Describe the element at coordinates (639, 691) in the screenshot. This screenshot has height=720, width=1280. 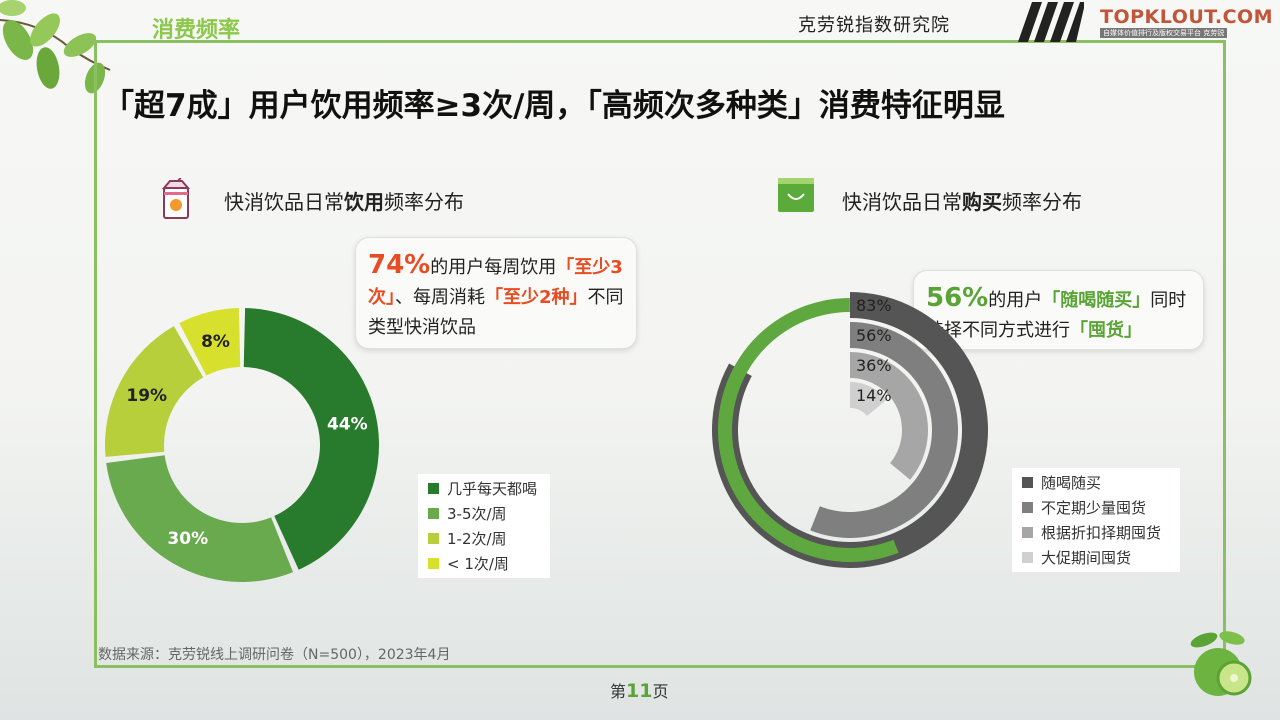
I see `page-number: 第11页` at that location.